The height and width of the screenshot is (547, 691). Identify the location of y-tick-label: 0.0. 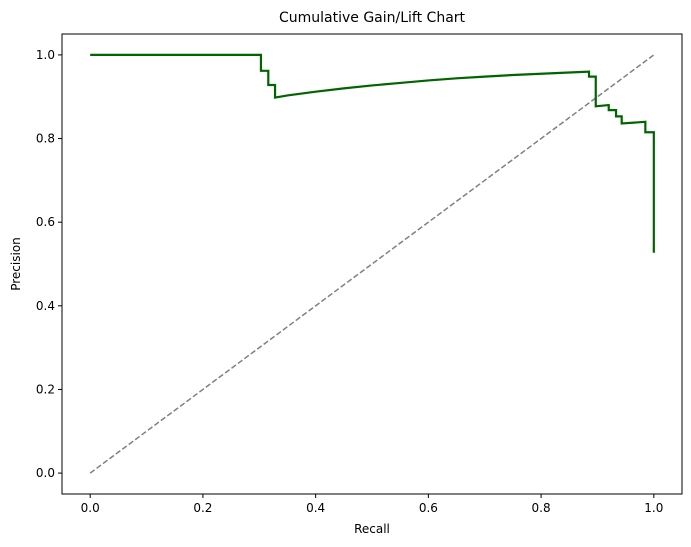
(45, 473).